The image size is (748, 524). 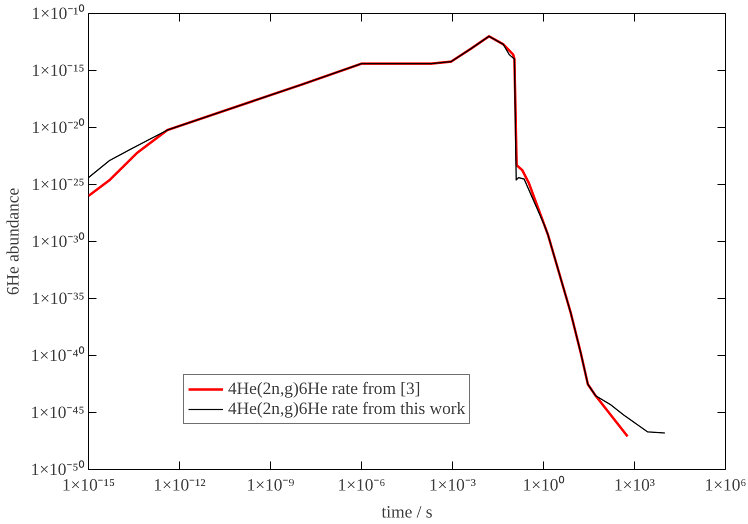 I want to click on y-tick-label: 1×10⁻¹⁵, so click(x=58, y=70).